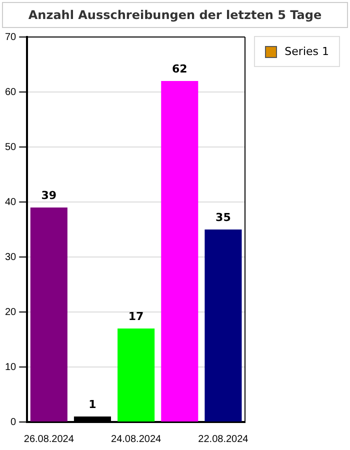  What do you see at coordinates (136, 439) in the screenshot?
I see `x-tick-label: 24.08.2024` at bounding box center [136, 439].